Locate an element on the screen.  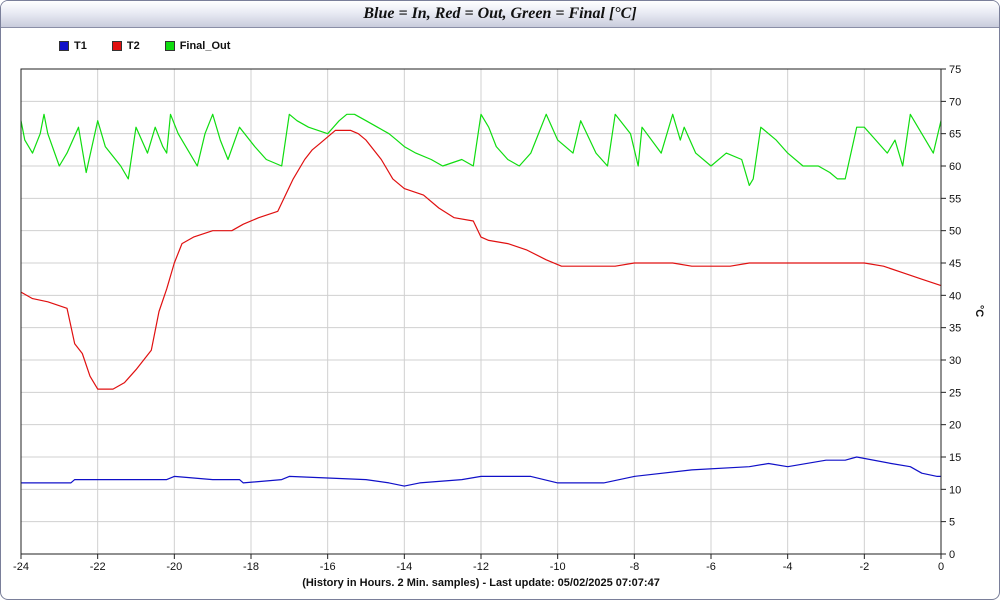
y-tick-label: 5 is located at coordinates (952, 523).